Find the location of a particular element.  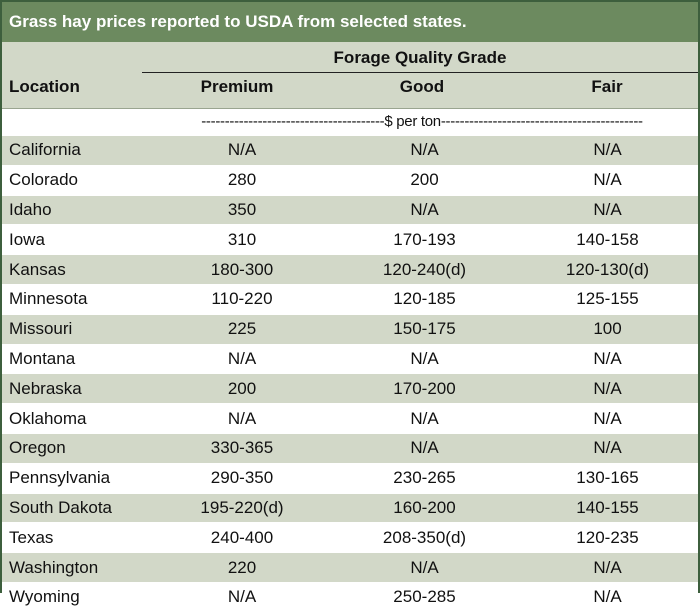

row-location: Colorado is located at coordinates (77, 180).